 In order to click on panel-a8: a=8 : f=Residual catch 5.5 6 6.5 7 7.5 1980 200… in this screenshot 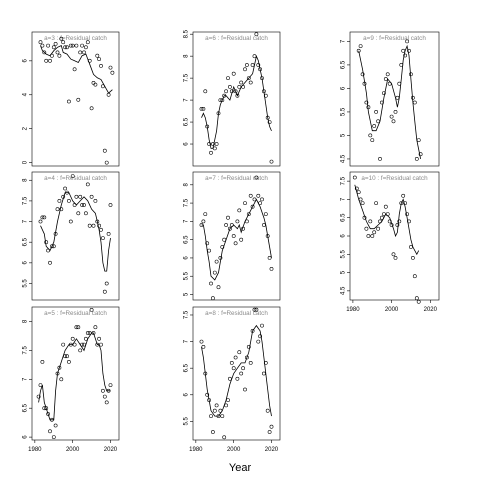, I will do `click(232, 379)`.